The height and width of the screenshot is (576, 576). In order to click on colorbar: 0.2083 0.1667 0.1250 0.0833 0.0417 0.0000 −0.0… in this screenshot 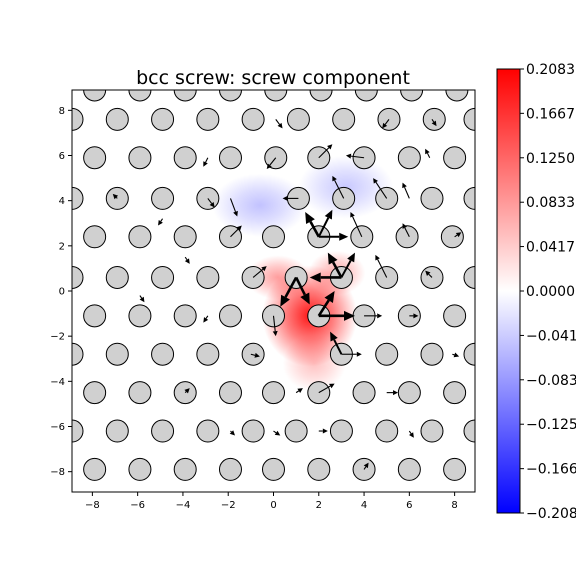, I will do `click(536, 292)`.